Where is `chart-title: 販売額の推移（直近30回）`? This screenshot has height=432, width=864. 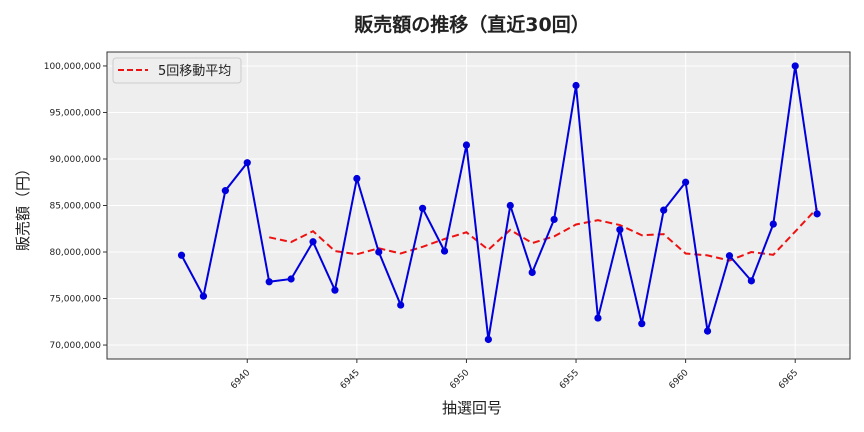 chart-title: 販売額の推移（直近30回） is located at coordinates (471, 24).